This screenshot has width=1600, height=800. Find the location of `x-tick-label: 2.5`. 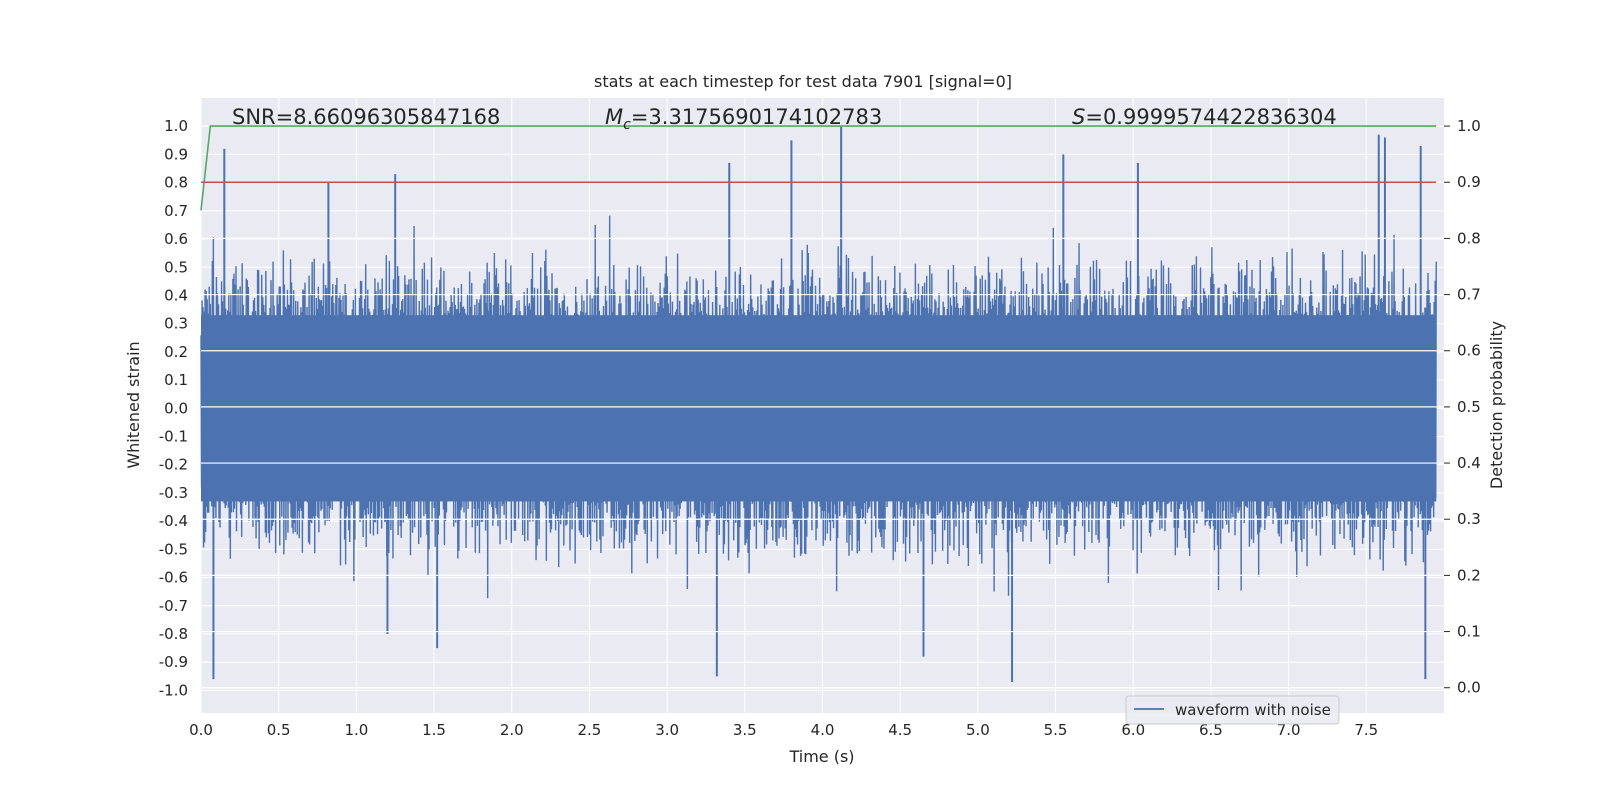

x-tick-label: 2.5 is located at coordinates (590, 730).